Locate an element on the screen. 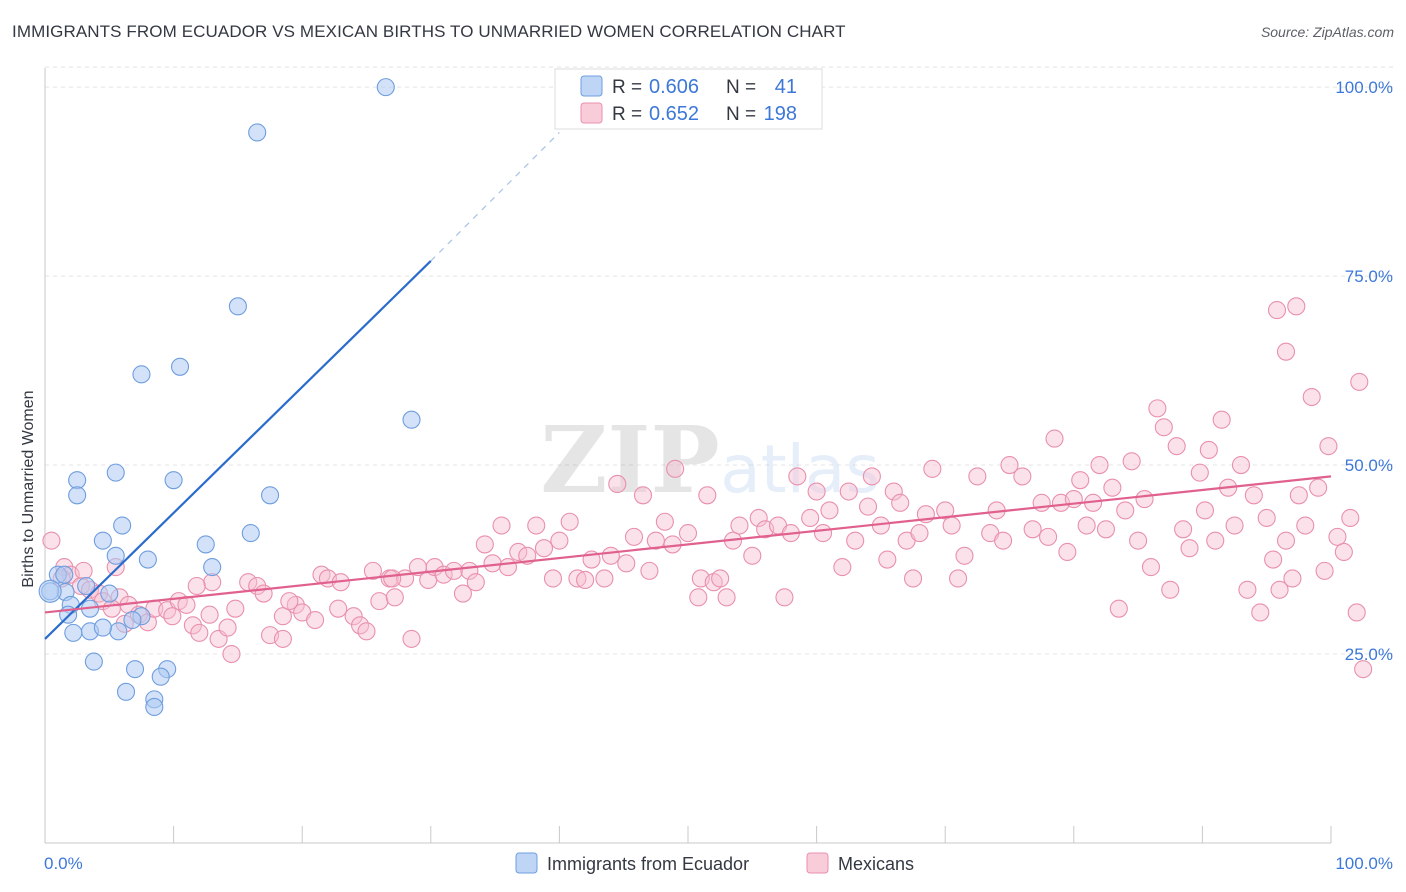 This screenshot has width=1406, height=892. stats-r-label: R = is located at coordinates (627, 114).